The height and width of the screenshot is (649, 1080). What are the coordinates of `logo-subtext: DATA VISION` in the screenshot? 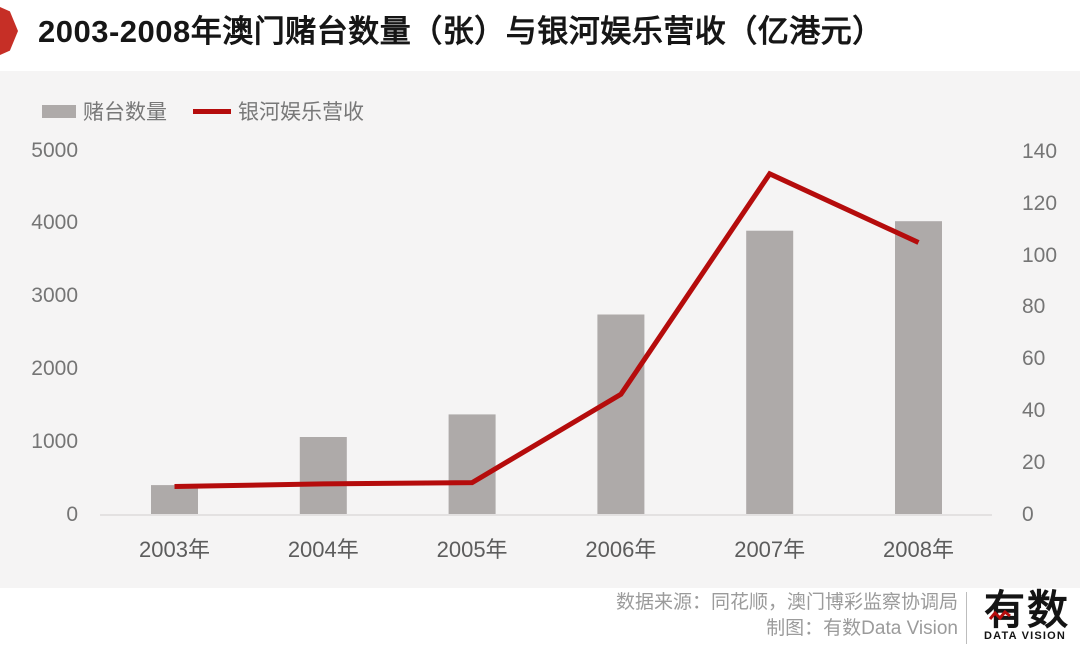 It's located at (1025, 636).